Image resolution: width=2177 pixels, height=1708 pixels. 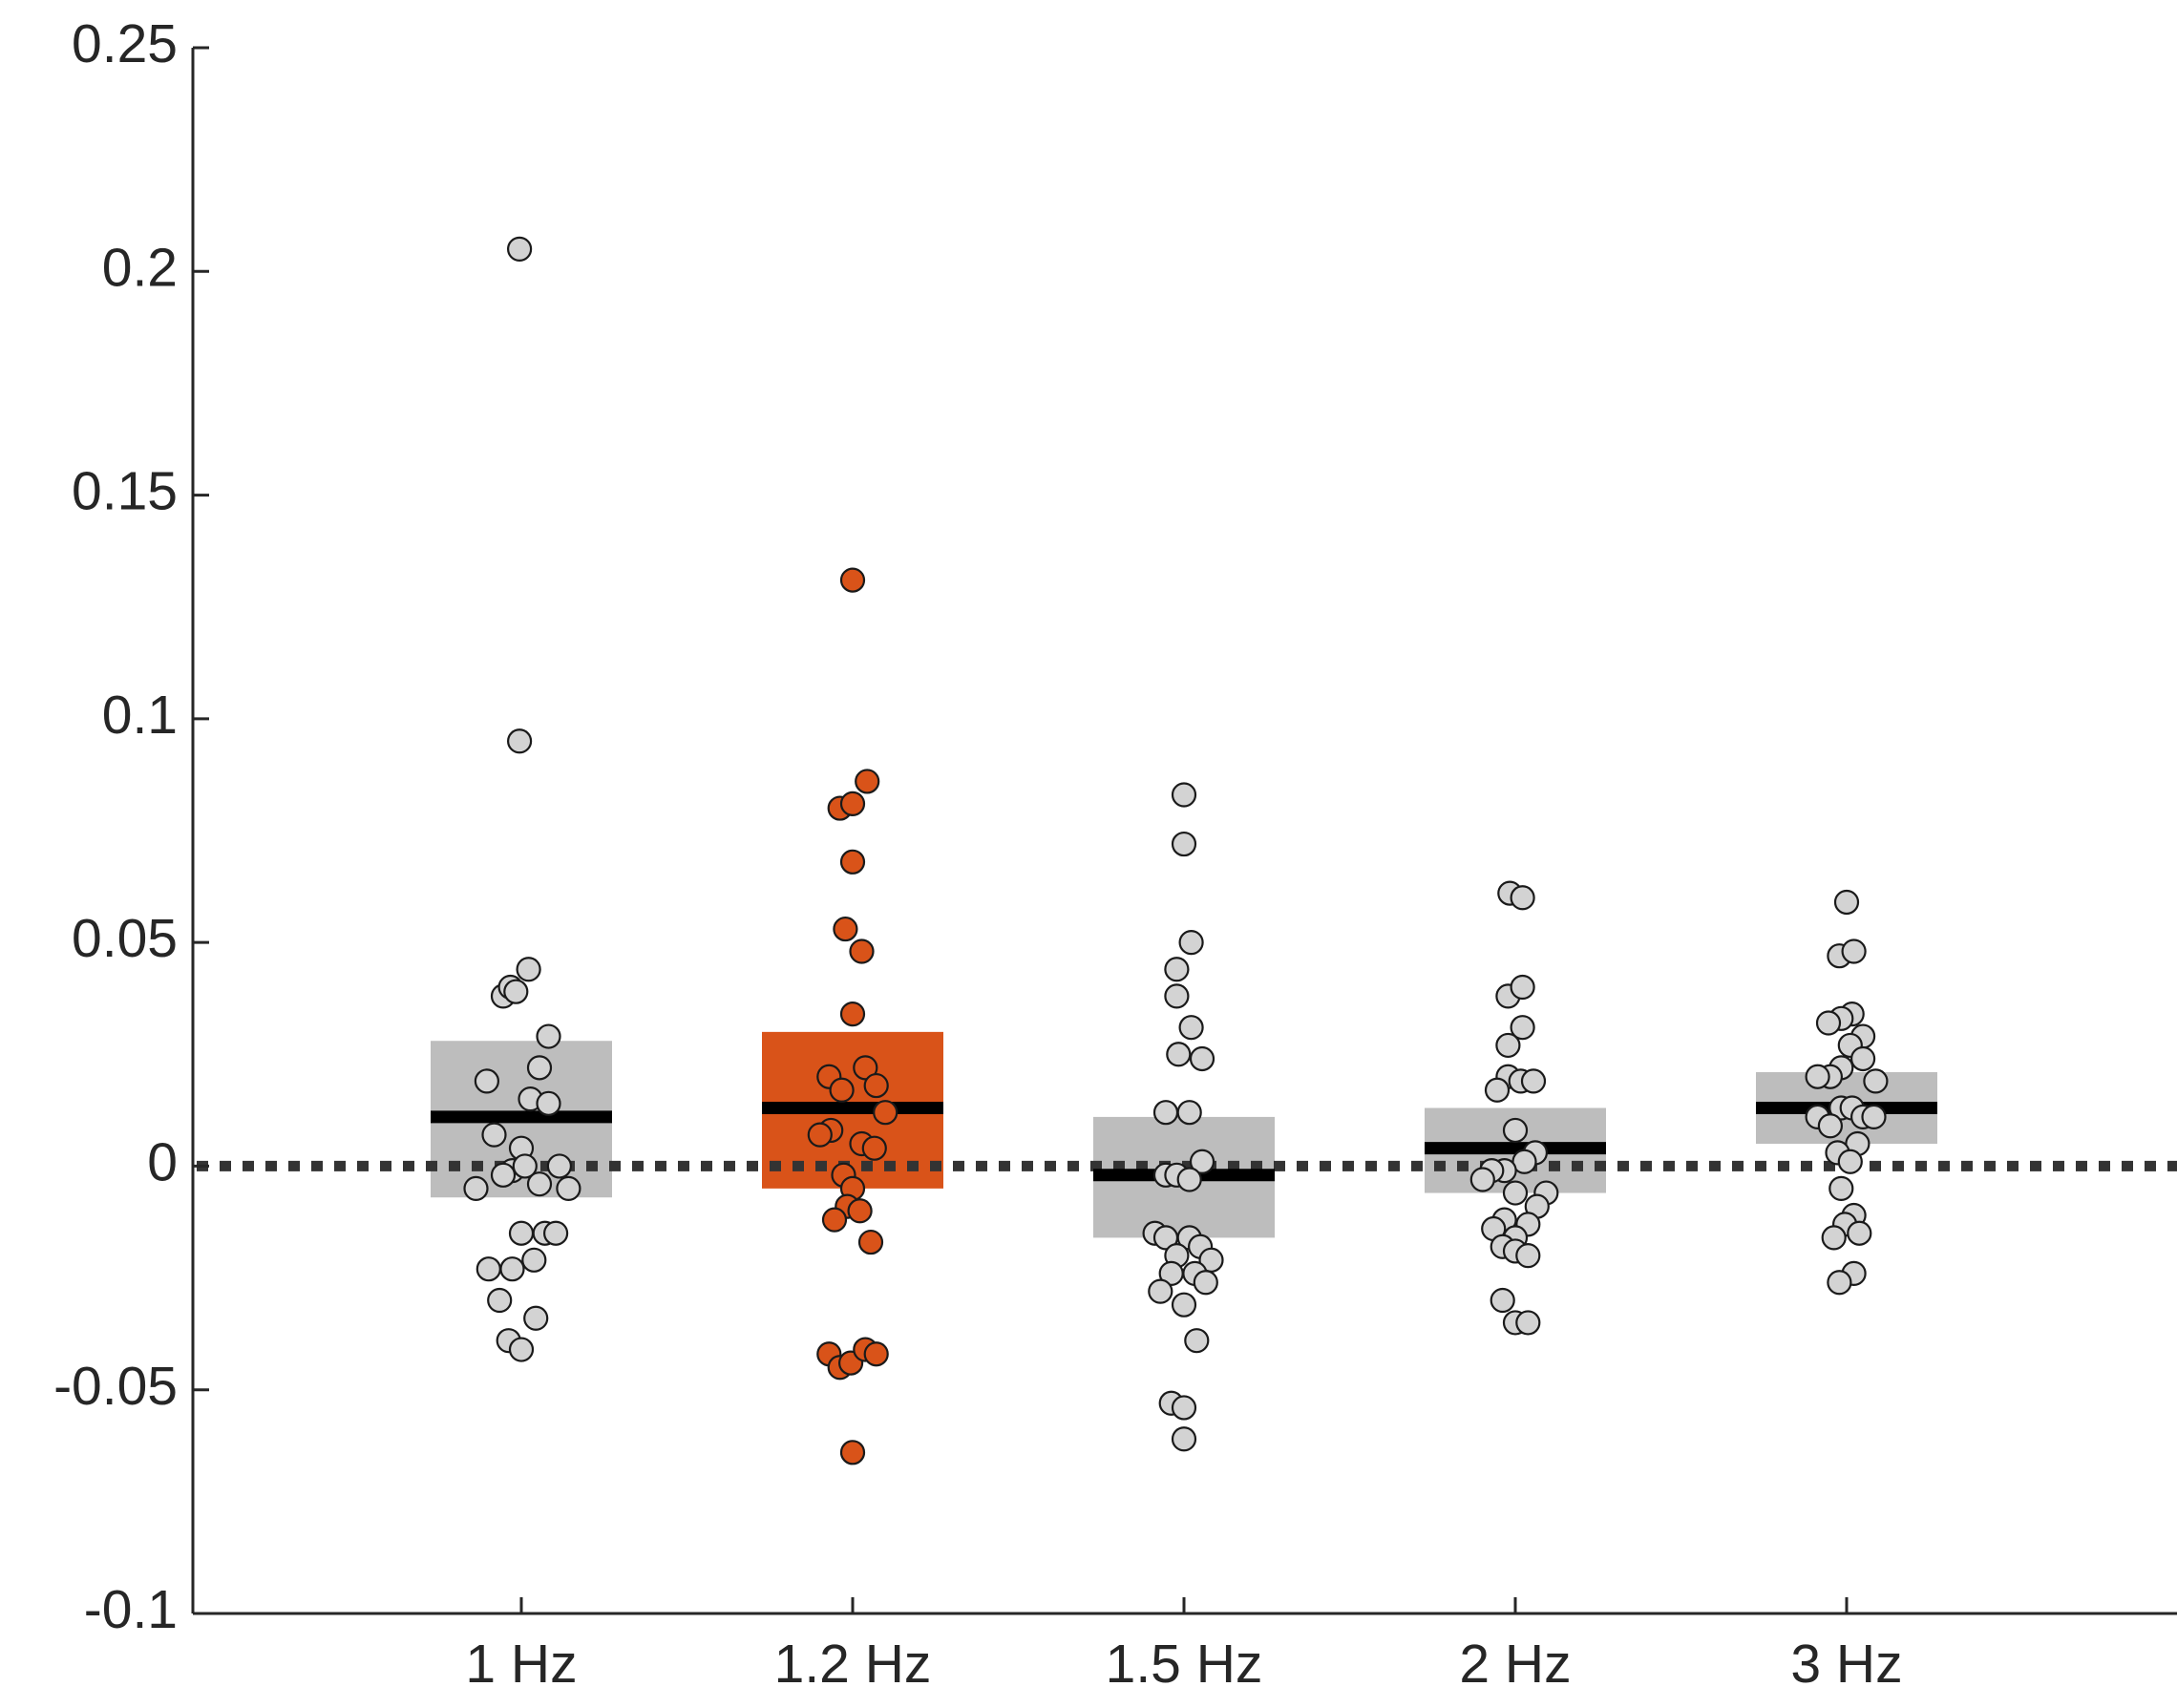 What do you see at coordinates (1515, 1665) in the screenshot?
I see `x-tick-label: 2 Hz` at bounding box center [1515, 1665].